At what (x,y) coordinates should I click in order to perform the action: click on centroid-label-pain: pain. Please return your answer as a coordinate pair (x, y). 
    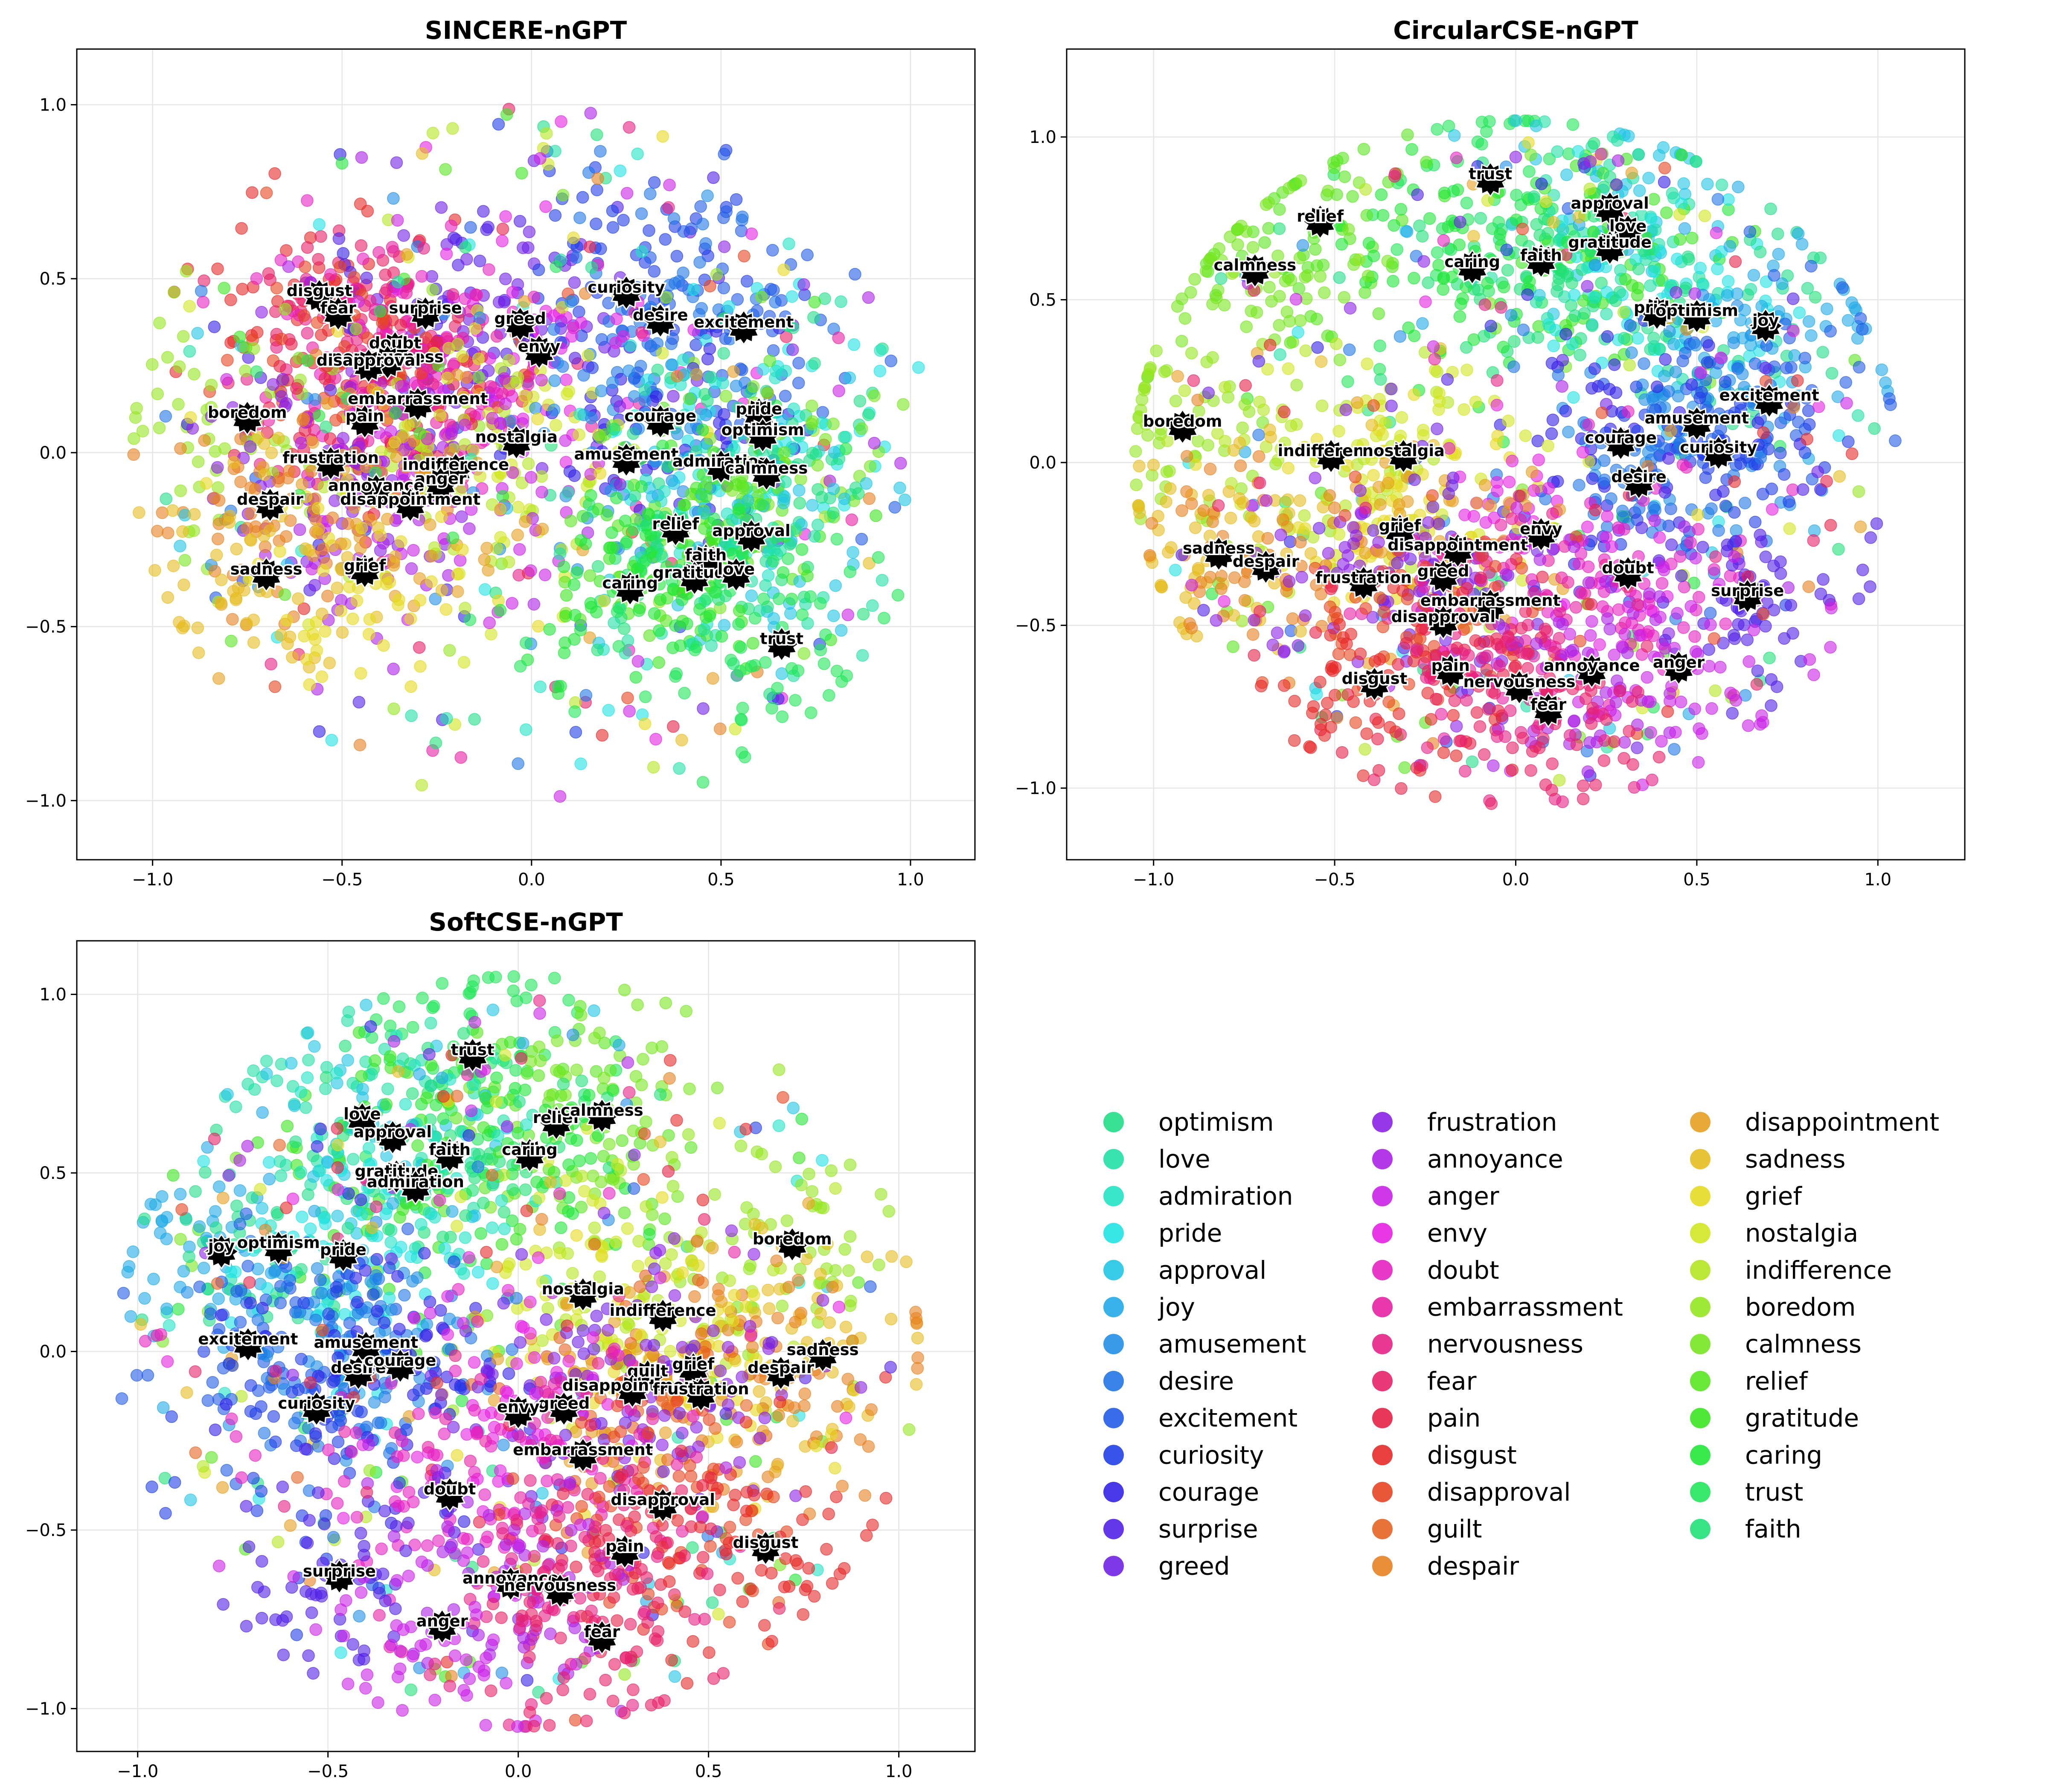
    Looking at the image, I should click on (365, 416).